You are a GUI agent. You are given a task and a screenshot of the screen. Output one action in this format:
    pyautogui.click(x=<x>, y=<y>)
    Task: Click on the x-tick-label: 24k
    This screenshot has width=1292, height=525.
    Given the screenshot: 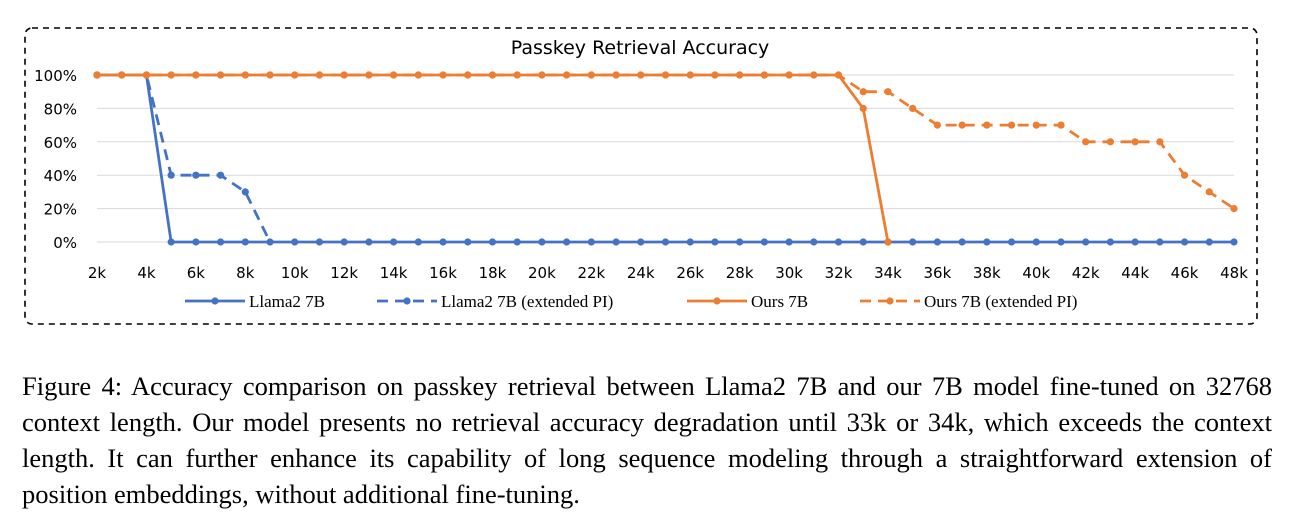 What is the action you would take?
    pyautogui.click(x=641, y=273)
    